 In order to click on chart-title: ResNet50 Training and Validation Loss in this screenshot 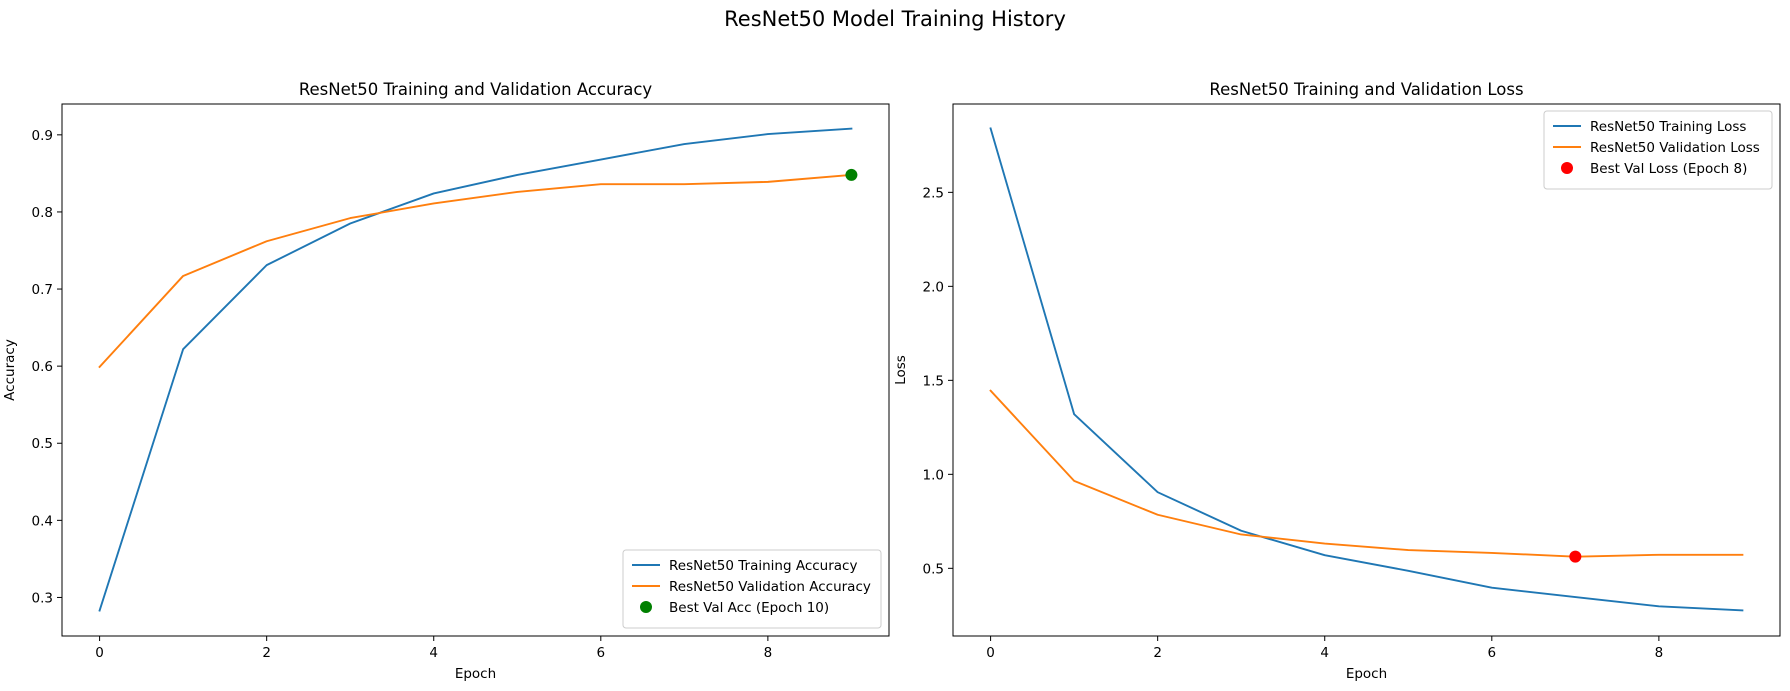, I will do `click(1366, 89)`.